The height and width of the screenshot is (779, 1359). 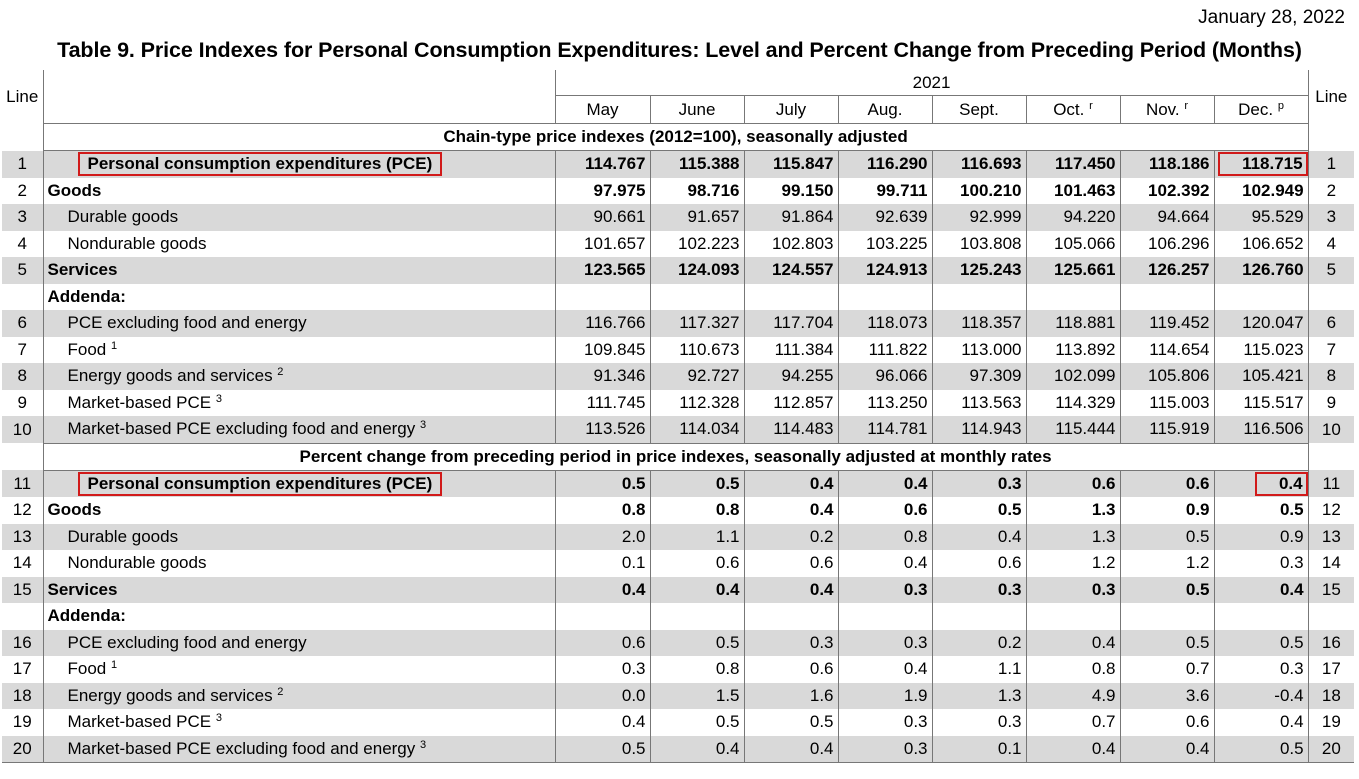 I want to click on month-header: July, so click(x=791, y=109).